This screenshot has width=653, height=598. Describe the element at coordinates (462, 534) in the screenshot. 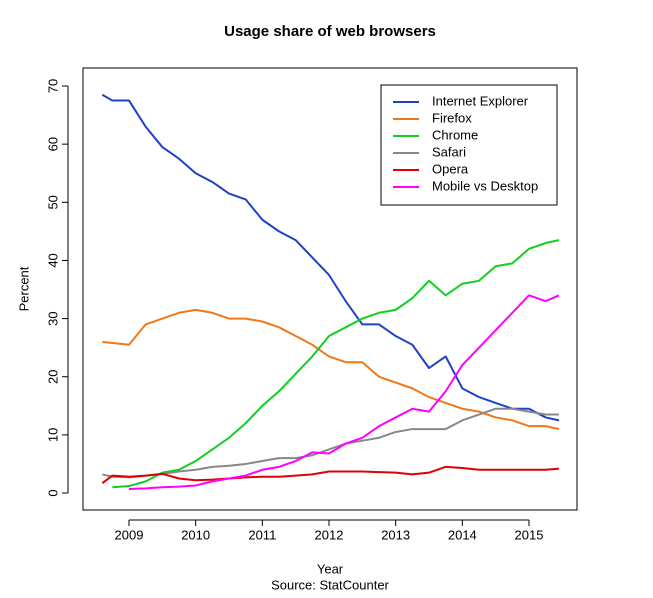

I see `x-tick-label: 2014` at that location.